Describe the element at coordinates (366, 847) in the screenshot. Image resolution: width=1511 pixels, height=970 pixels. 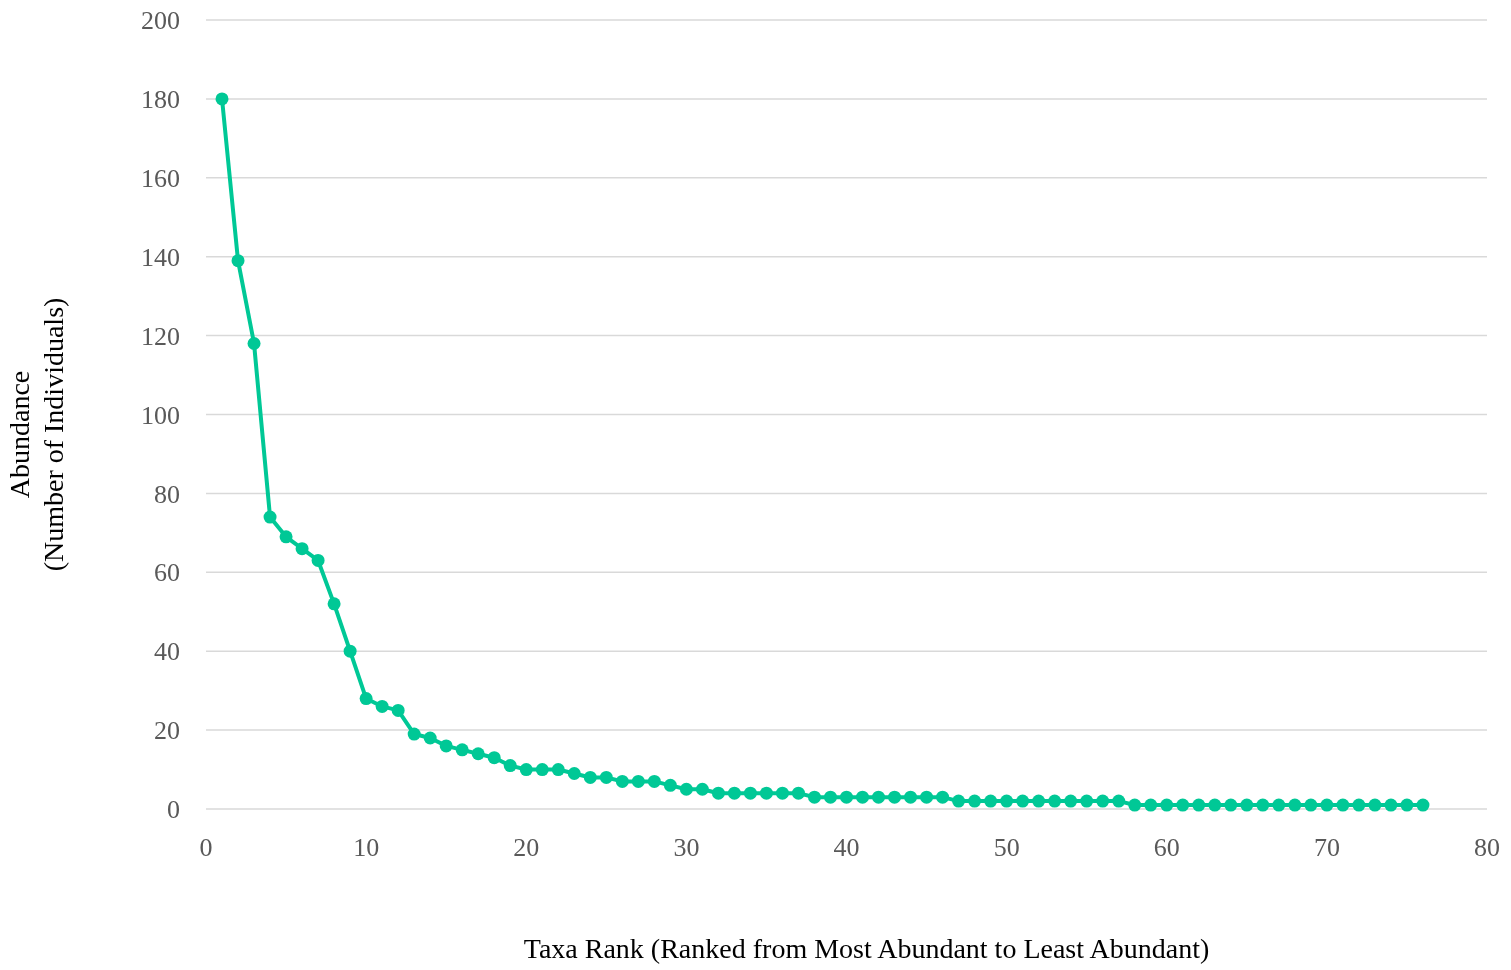
I see `x-tick-label: 10` at that location.